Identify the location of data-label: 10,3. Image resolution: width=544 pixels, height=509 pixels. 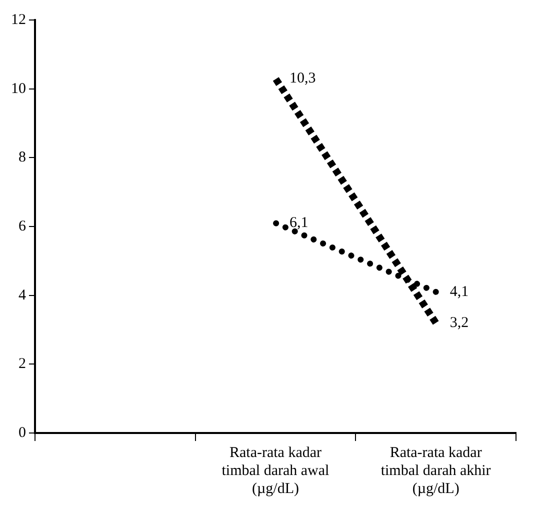
(303, 78).